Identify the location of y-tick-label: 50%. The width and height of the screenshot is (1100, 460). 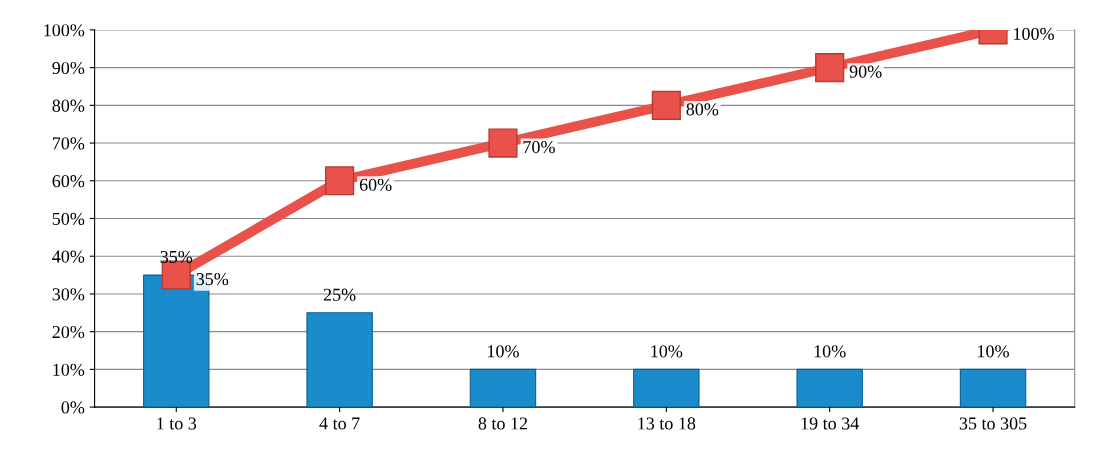
(68, 218).